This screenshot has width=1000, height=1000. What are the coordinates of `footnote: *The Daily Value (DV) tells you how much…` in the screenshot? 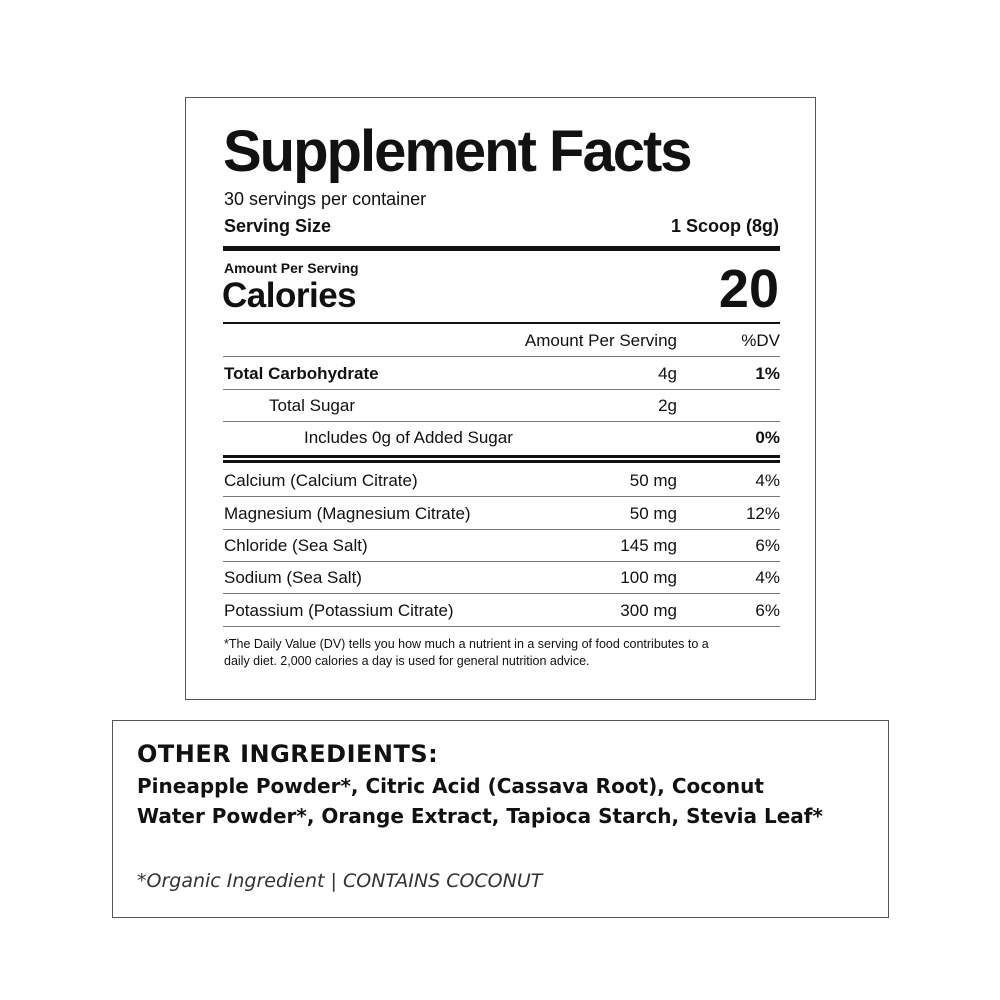 It's located at (466, 653).